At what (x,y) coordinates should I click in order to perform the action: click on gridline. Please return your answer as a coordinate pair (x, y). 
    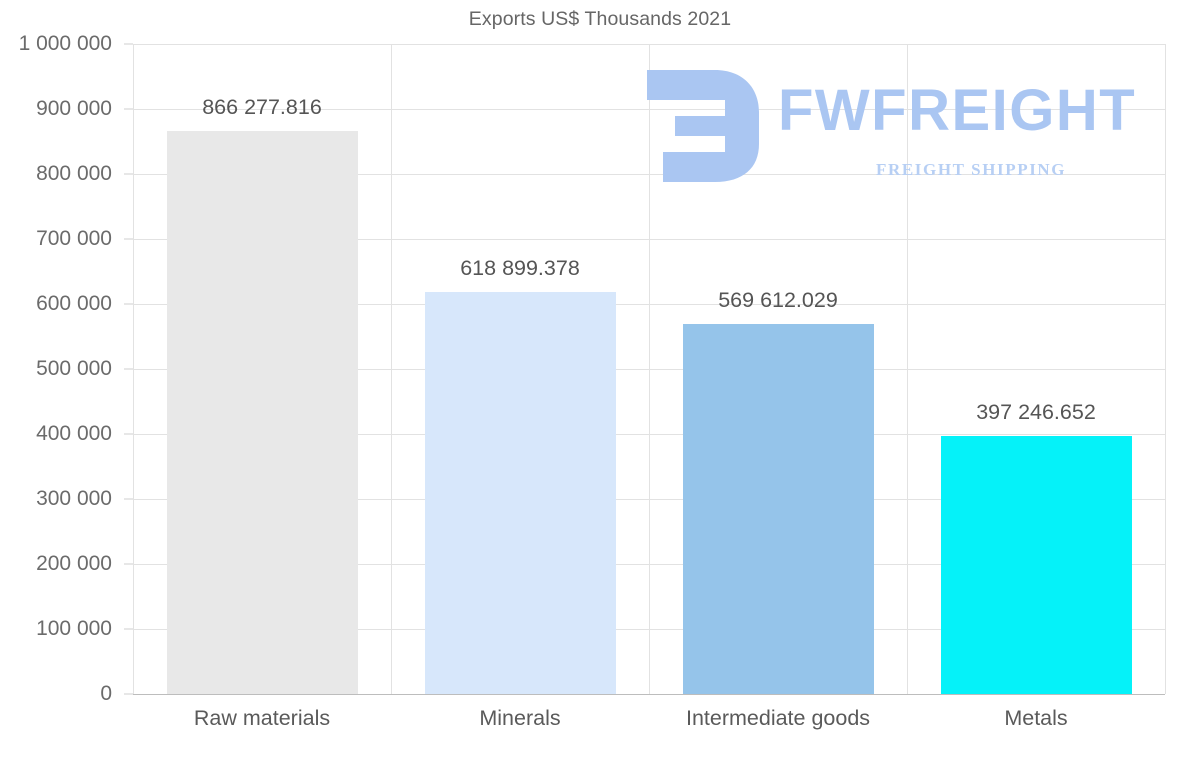
    Looking at the image, I should click on (649, 694).